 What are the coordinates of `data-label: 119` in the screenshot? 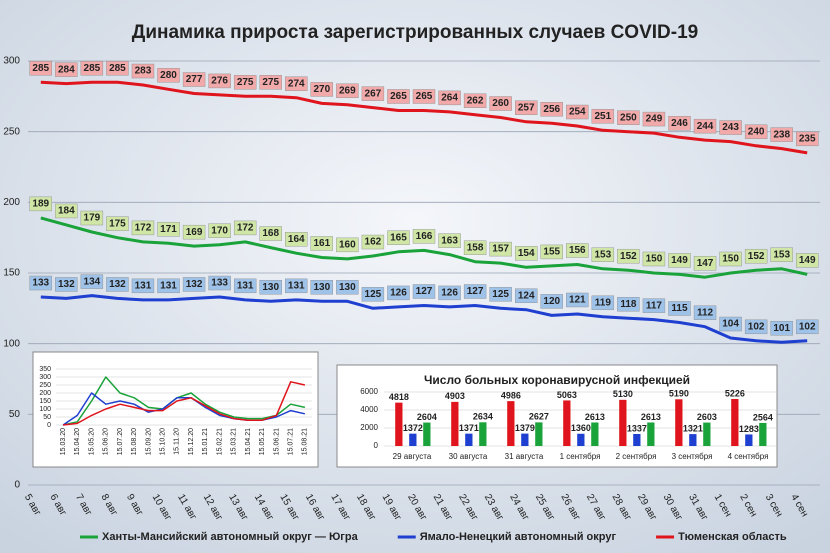 It's located at (603, 302).